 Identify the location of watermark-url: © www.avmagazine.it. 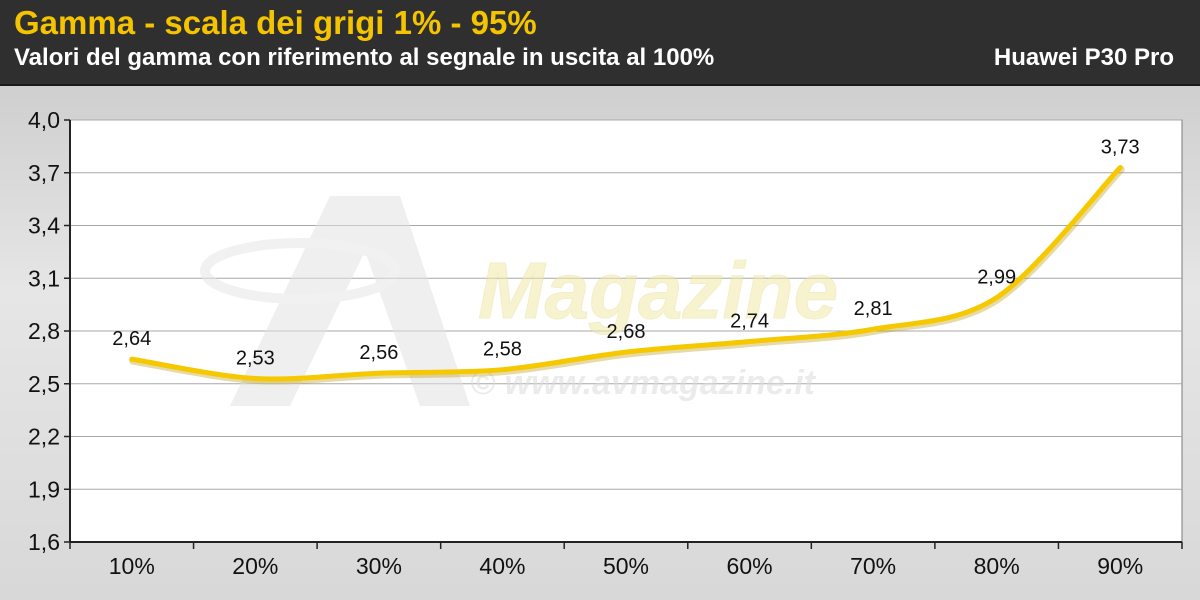
(643, 383).